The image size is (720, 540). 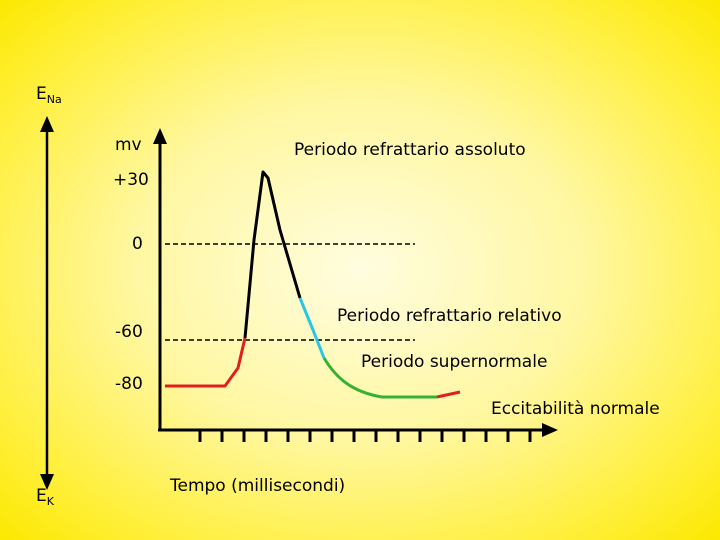 I want to click on supernormal-label: Periodo supernormale, so click(x=454, y=362).